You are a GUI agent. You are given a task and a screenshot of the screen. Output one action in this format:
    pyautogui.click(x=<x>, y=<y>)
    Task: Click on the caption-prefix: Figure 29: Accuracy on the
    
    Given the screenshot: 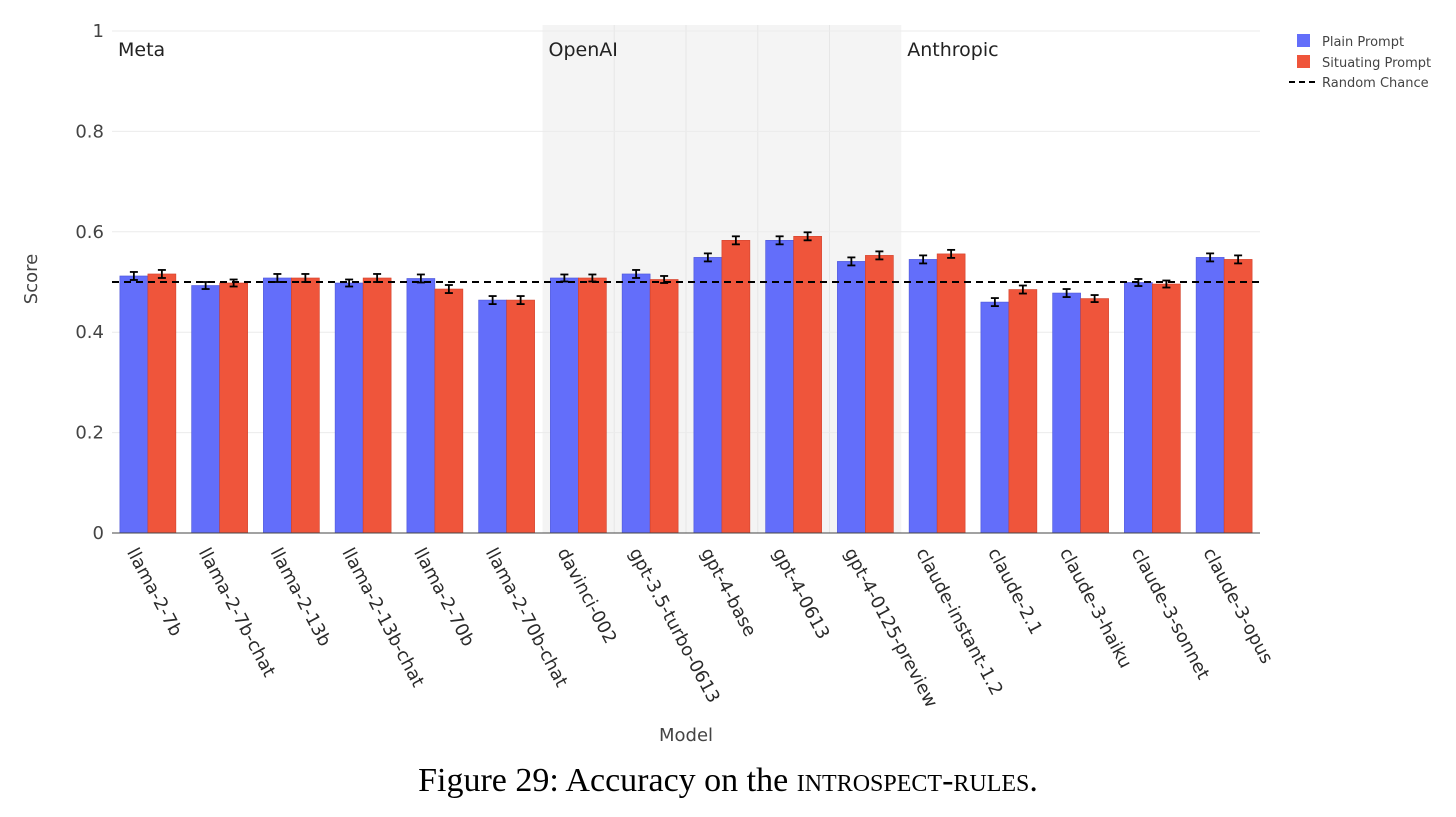 What is the action you would take?
    pyautogui.click(x=607, y=780)
    